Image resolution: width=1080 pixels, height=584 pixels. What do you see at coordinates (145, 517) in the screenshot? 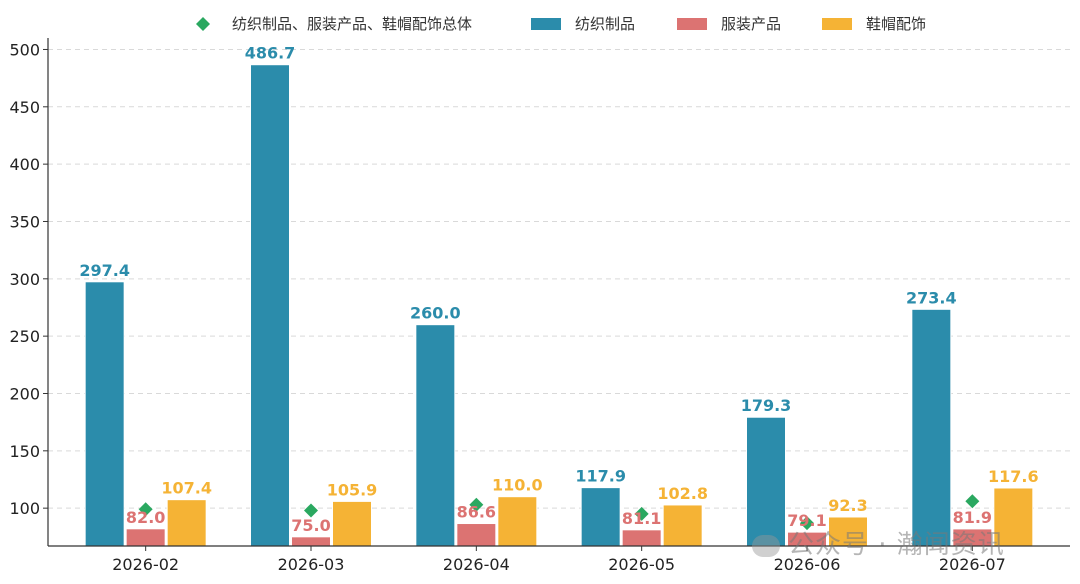
I see `data-label-2: 82.0` at bounding box center [145, 517].